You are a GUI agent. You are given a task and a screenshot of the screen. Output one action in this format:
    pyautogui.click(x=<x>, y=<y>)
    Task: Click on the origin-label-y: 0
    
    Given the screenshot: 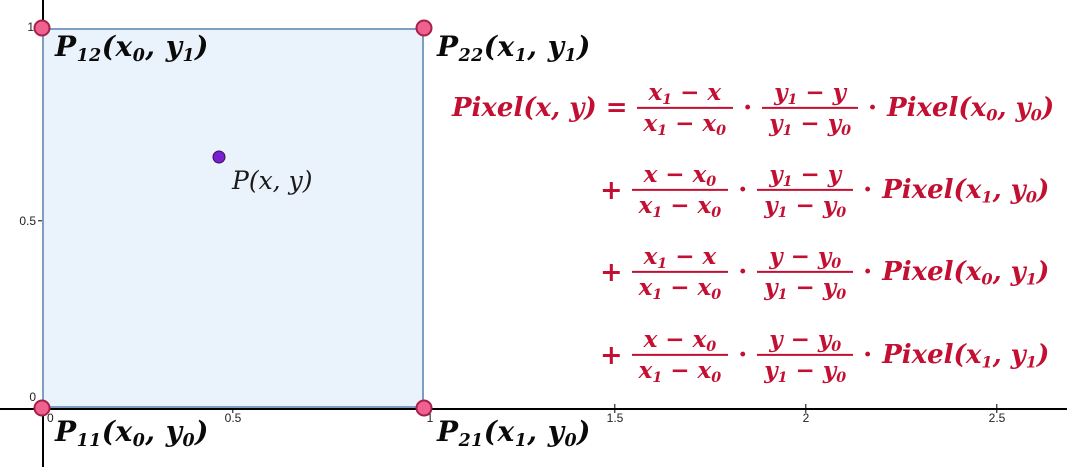 What is the action you would take?
    pyautogui.click(x=32, y=397)
    